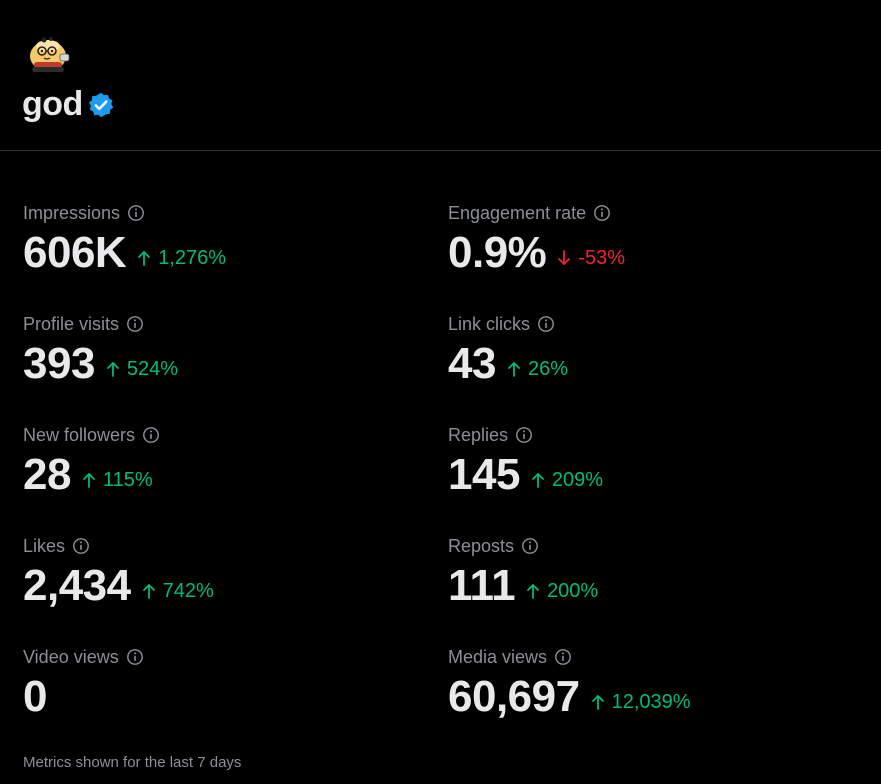  Describe the element at coordinates (223, 435) in the screenshot. I see `metric-label-row: New followers` at that location.